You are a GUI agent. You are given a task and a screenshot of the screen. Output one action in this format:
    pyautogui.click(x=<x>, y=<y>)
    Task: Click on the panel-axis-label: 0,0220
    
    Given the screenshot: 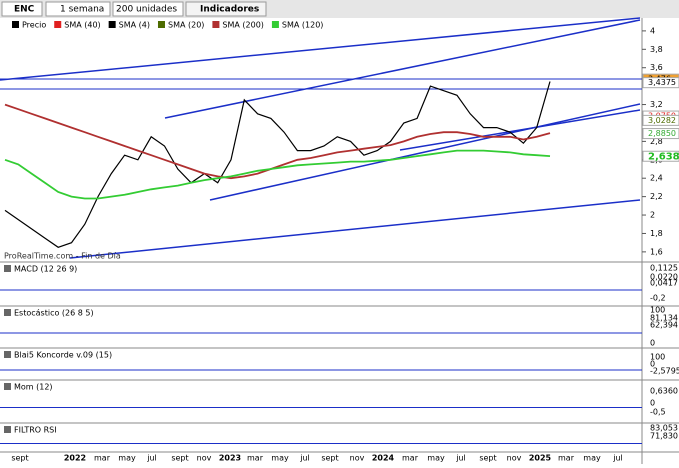 What is the action you would take?
    pyautogui.click(x=664, y=277)
    